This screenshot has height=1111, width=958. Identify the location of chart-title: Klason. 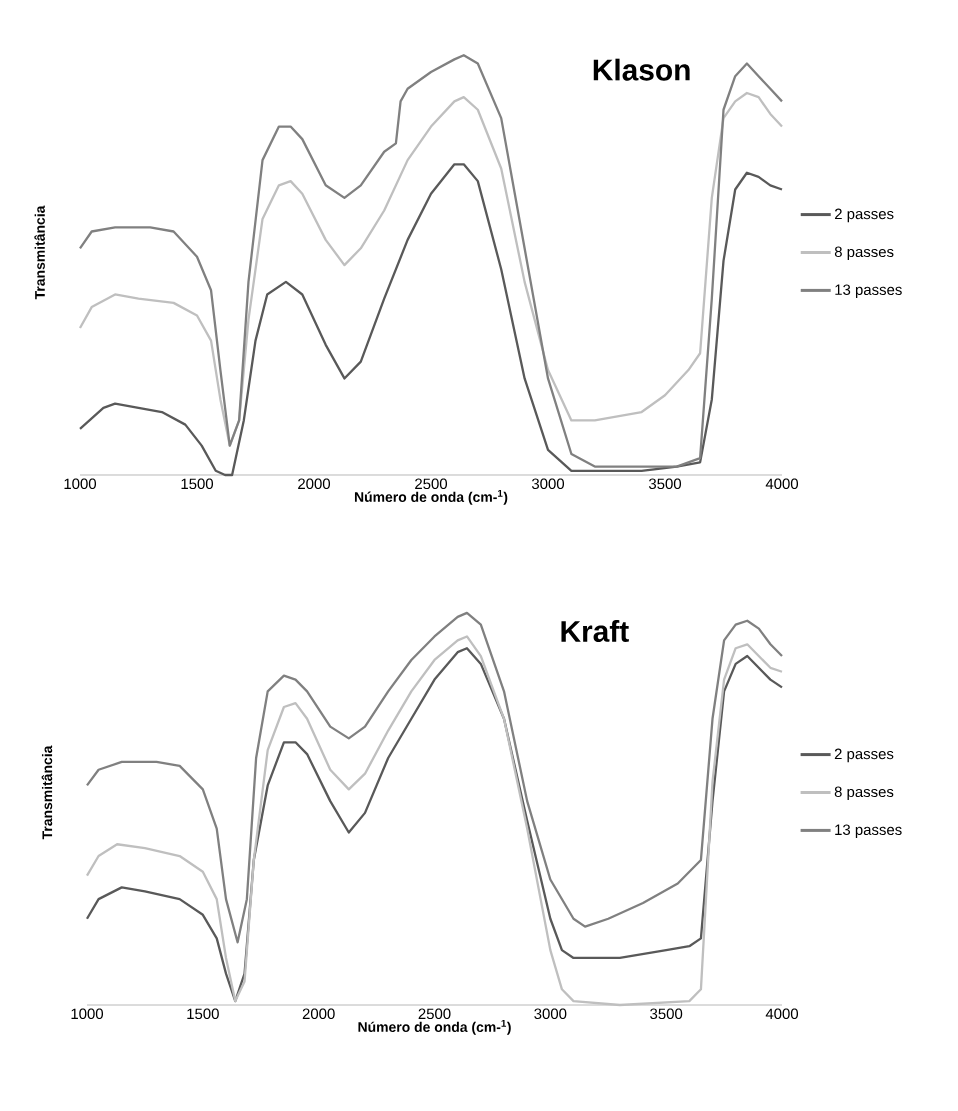
(641, 69).